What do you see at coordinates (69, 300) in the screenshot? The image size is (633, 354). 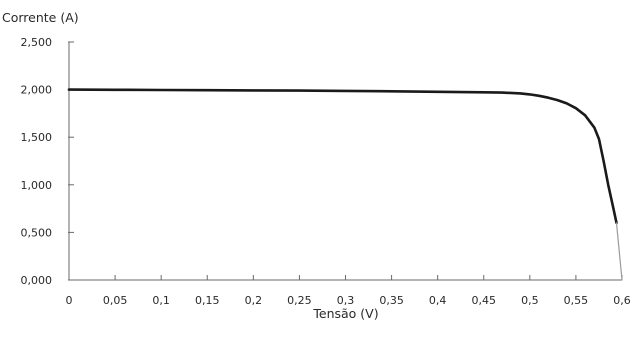 I see `x-tick-label: 0` at bounding box center [69, 300].